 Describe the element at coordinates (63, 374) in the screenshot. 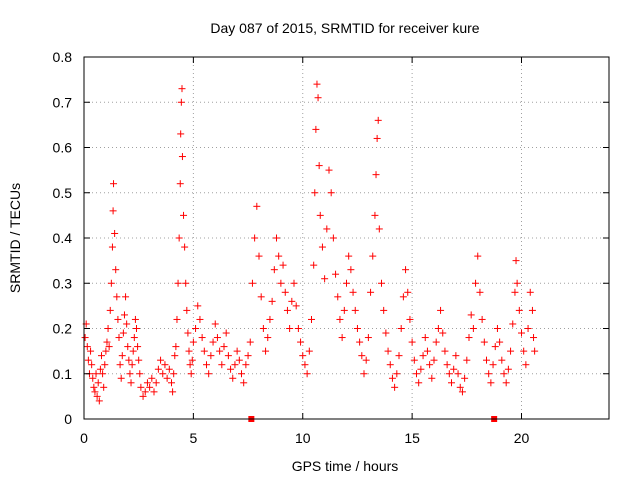

I see `y-tick-label: 0.1` at that location.